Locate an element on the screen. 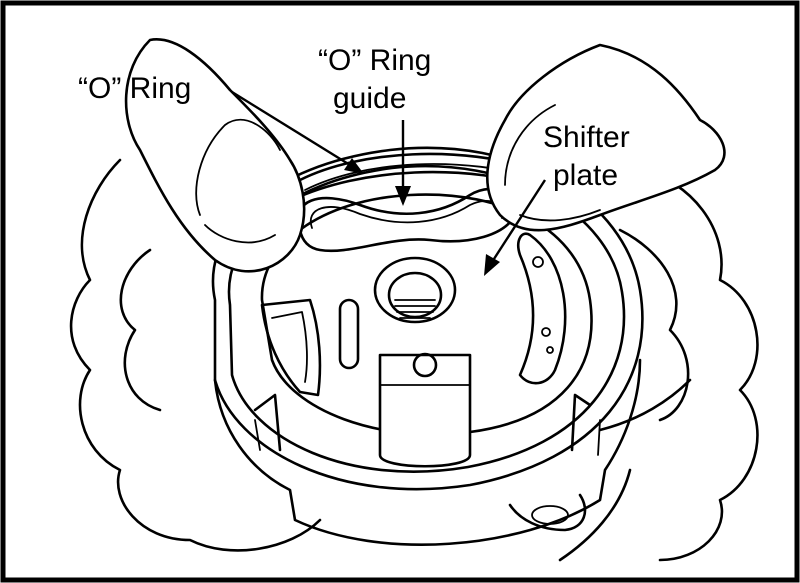  label-o-ring-guide-line1: “O” Ring is located at coordinates (374, 60).